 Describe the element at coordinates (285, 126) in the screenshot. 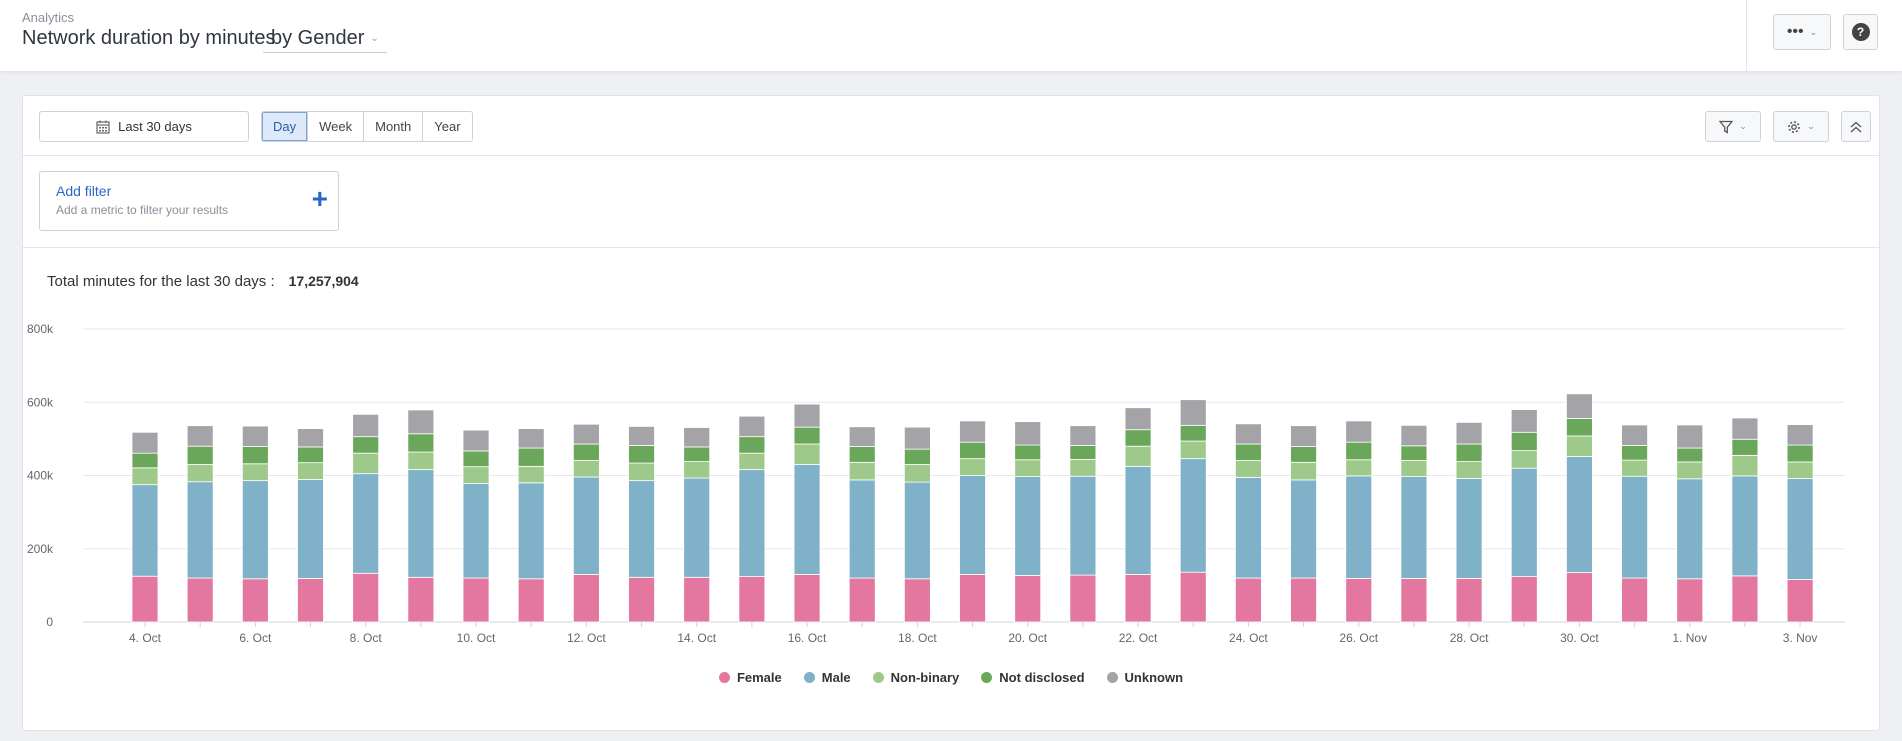

I see `period-day-button: Day` at that location.